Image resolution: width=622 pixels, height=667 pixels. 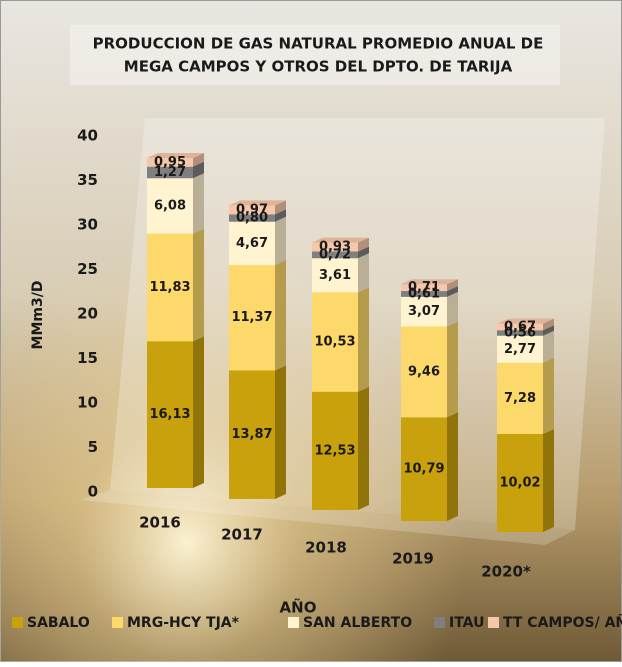 I want to click on data-label: 3,07, so click(x=424, y=311).